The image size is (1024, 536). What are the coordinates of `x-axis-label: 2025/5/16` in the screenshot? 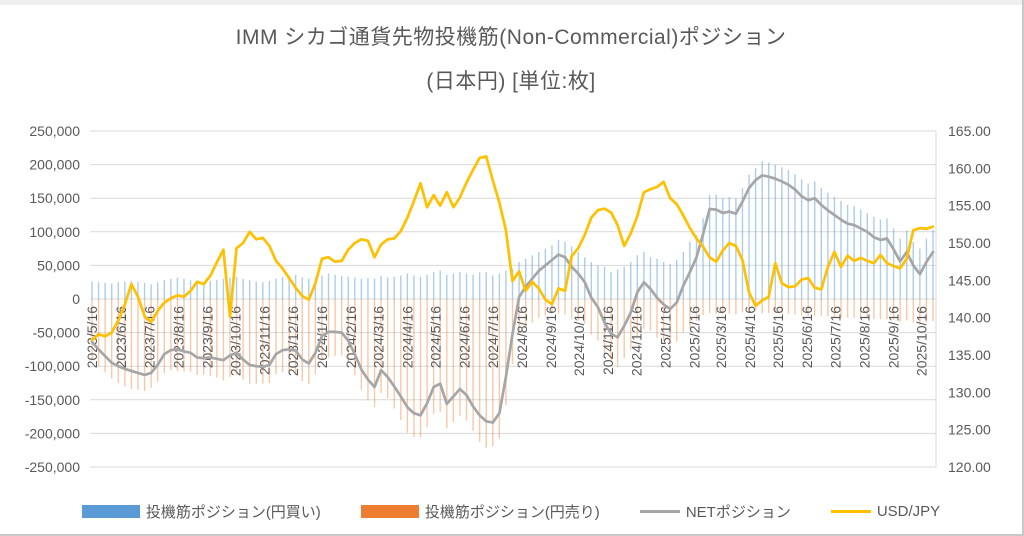 It's located at (778, 337).